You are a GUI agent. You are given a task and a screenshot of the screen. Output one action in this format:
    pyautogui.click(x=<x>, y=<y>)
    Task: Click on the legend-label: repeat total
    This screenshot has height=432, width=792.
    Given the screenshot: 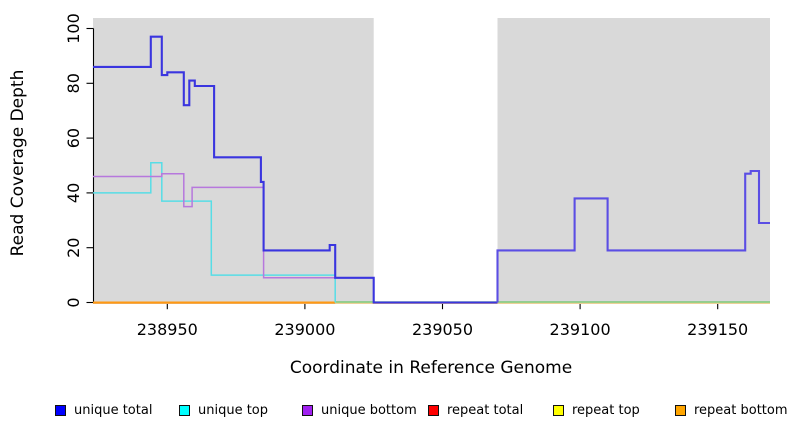 What is the action you would take?
    pyautogui.click(x=485, y=410)
    